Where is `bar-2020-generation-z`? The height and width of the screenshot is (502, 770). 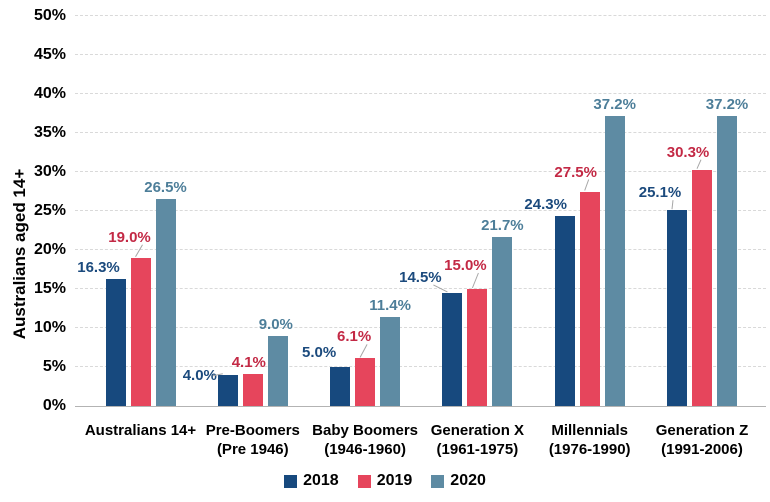
bar-2020-generation-z is located at coordinates (727, 260).